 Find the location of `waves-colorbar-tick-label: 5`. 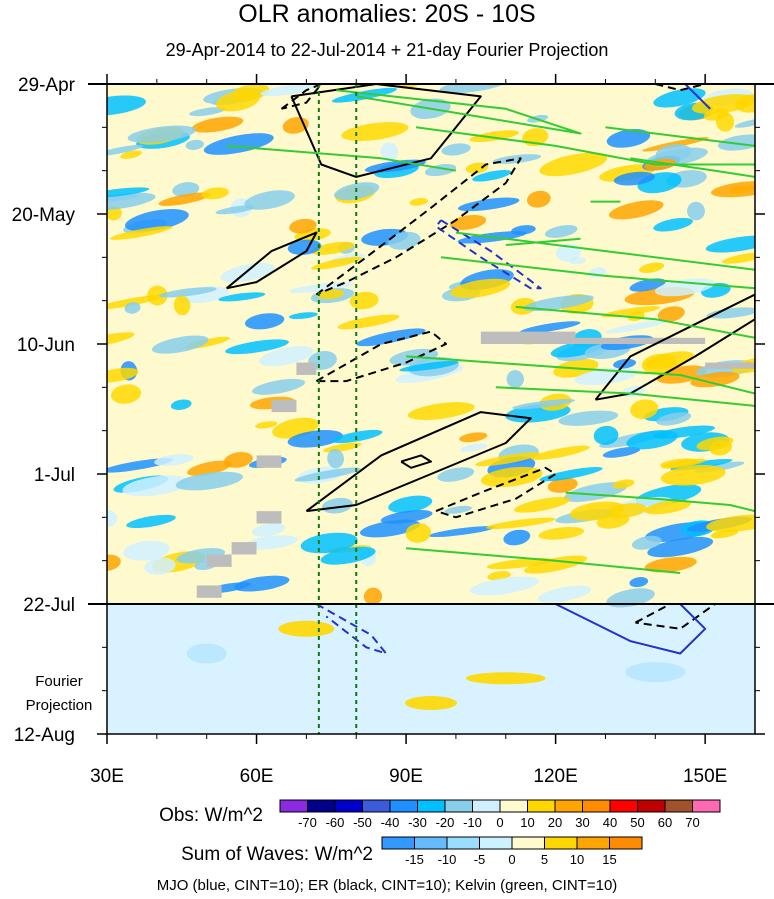

waves-colorbar-tick-label: 5 is located at coordinates (544, 859).